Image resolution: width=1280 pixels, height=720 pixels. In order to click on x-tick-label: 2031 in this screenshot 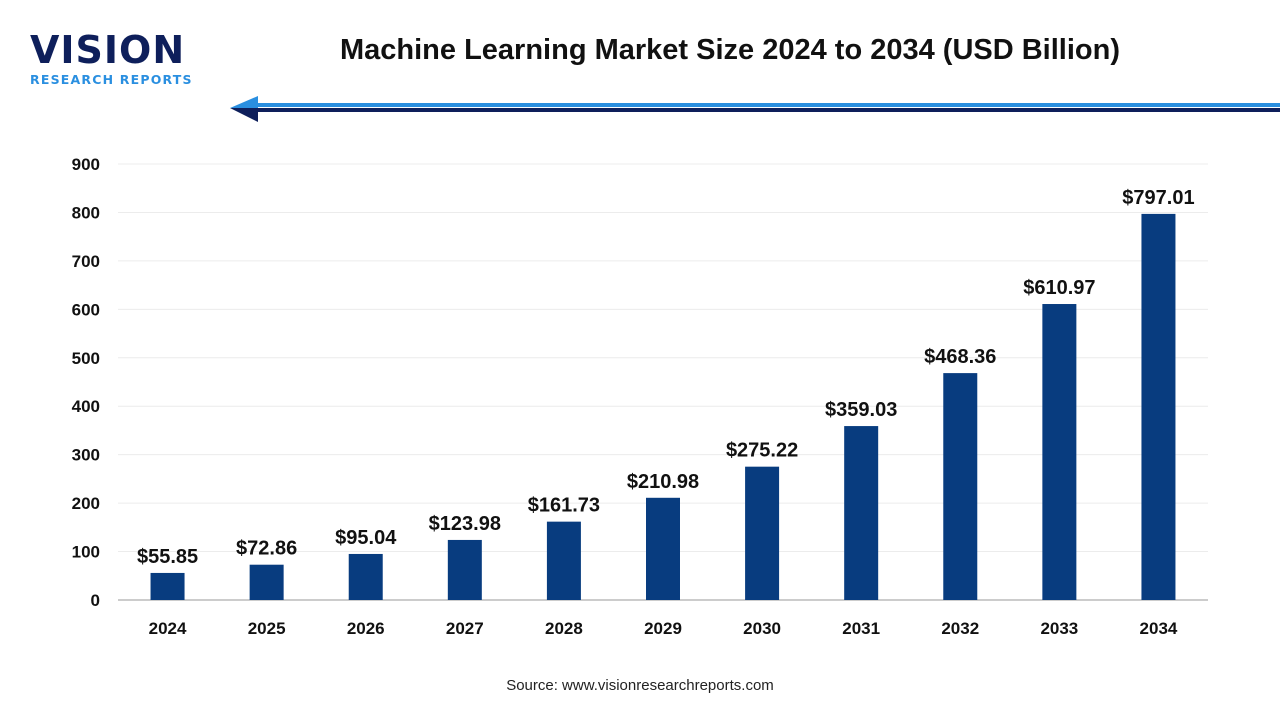, I will do `click(861, 628)`.